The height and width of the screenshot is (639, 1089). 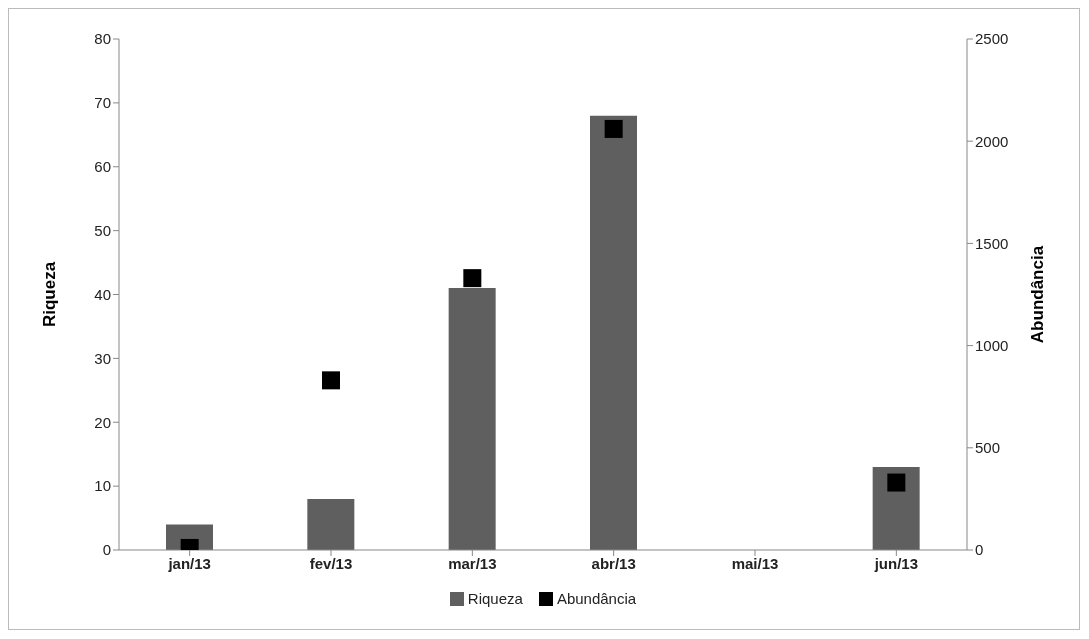 What do you see at coordinates (992, 39) in the screenshot?
I see `y2-tick-label: 2500` at bounding box center [992, 39].